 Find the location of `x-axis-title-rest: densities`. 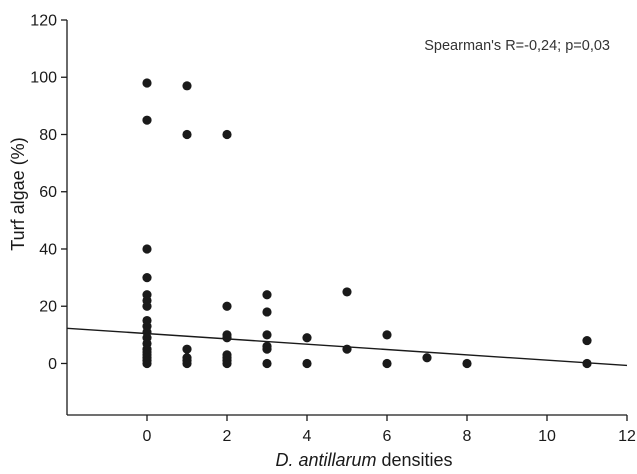

x-axis-title-rest: densities is located at coordinates (414, 460).